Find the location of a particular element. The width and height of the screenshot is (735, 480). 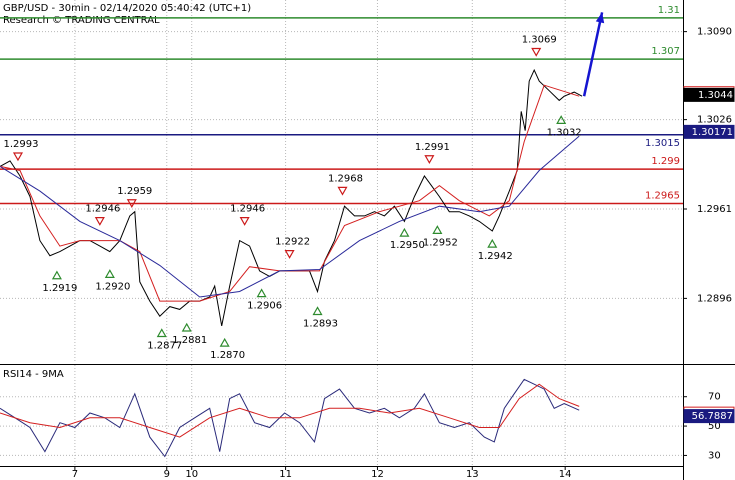

x-tick-label: 10 is located at coordinates (191, 474).